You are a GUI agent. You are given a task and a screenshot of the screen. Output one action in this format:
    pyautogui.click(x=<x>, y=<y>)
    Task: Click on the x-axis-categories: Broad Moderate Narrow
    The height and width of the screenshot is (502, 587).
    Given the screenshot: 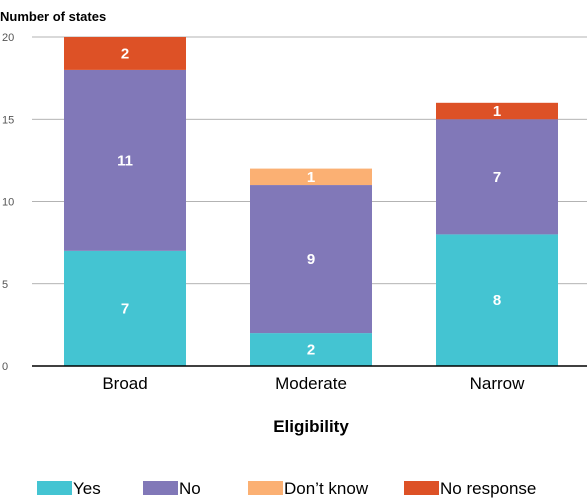 What is the action you would take?
    pyautogui.click(x=313, y=383)
    